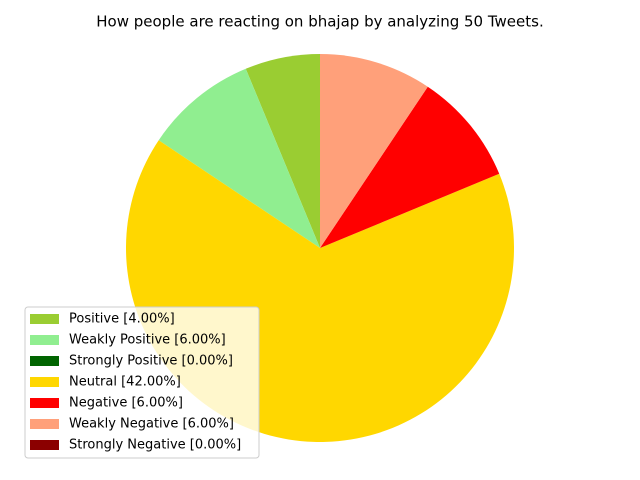  What do you see at coordinates (151, 424) in the screenshot?
I see `legend-label: Weakly Negative [6.00%]` at bounding box center [151, 424].